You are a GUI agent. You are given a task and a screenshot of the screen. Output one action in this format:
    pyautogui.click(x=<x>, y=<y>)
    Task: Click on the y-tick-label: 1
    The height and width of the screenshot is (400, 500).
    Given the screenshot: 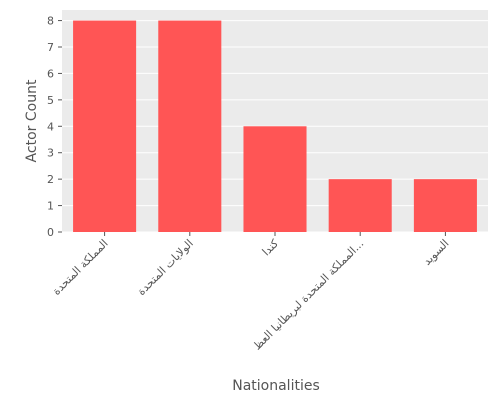 What is the action you would take?
    pyautogui.click(x=50, y=206)
    